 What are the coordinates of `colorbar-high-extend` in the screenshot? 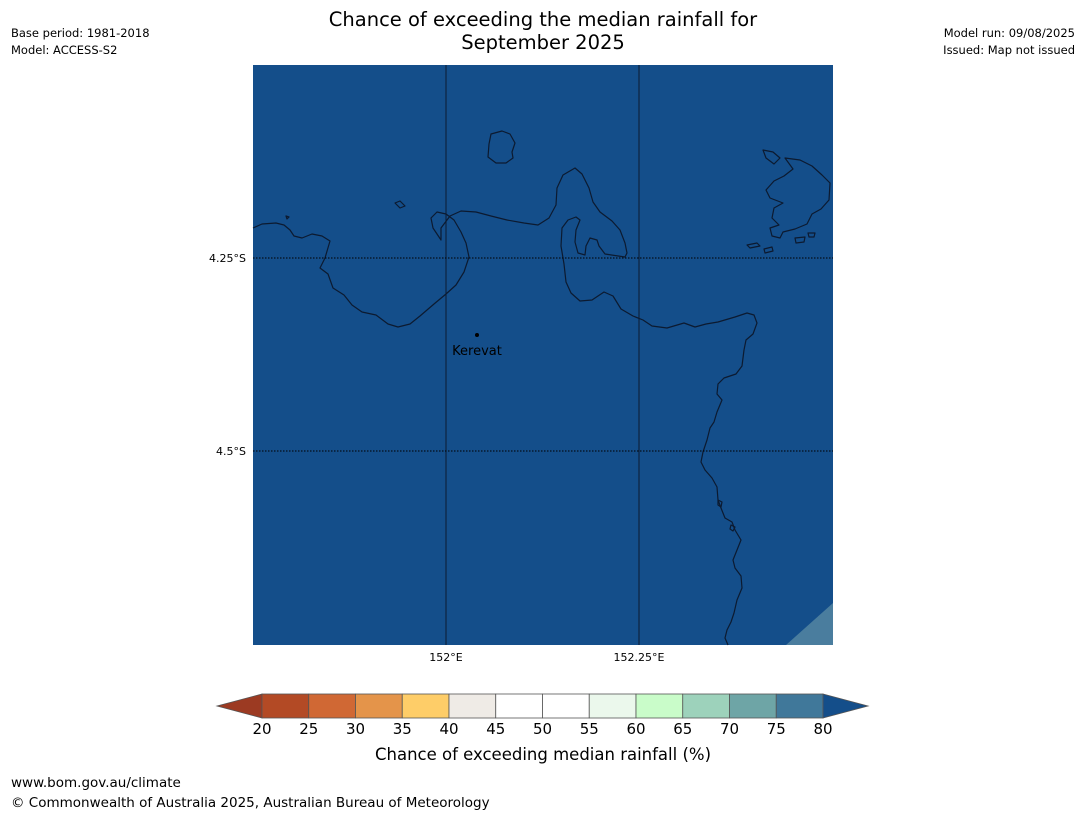 It's located at (846, 706).